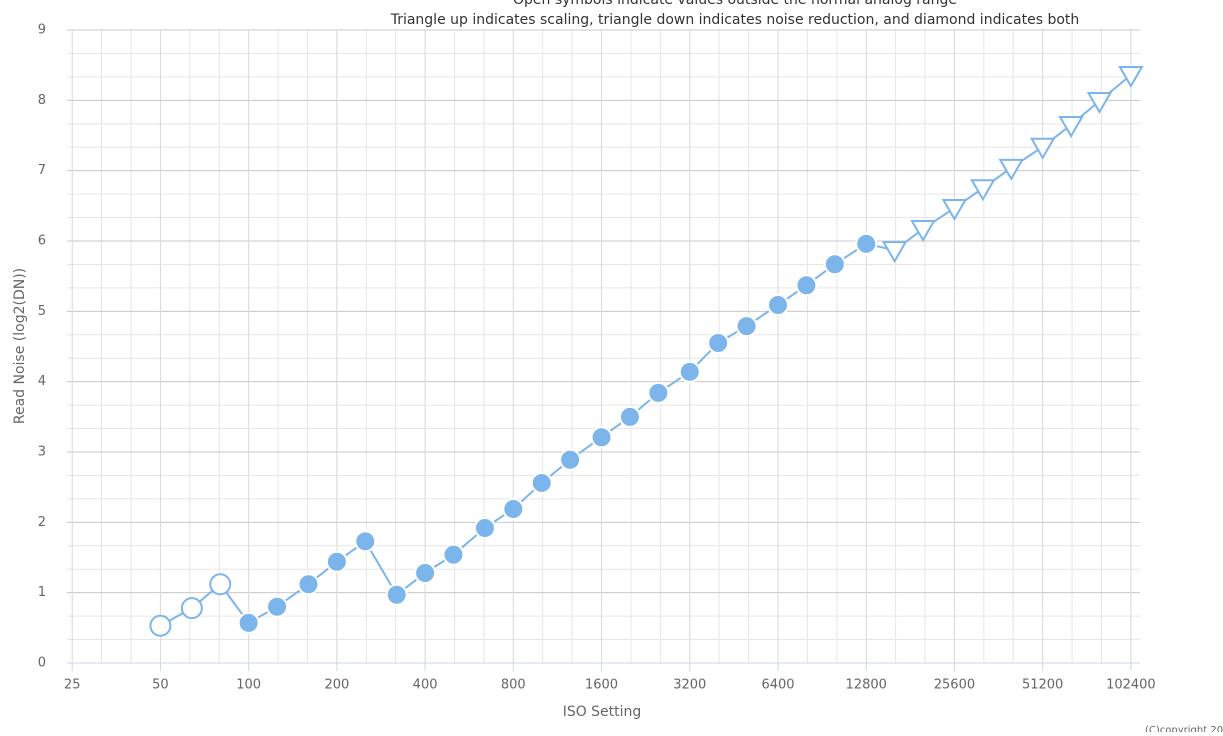  What do you see at coordinates (42, 381) in the screenshot?
I see `y-tick-label: 4` at bounding box center [42, 381].